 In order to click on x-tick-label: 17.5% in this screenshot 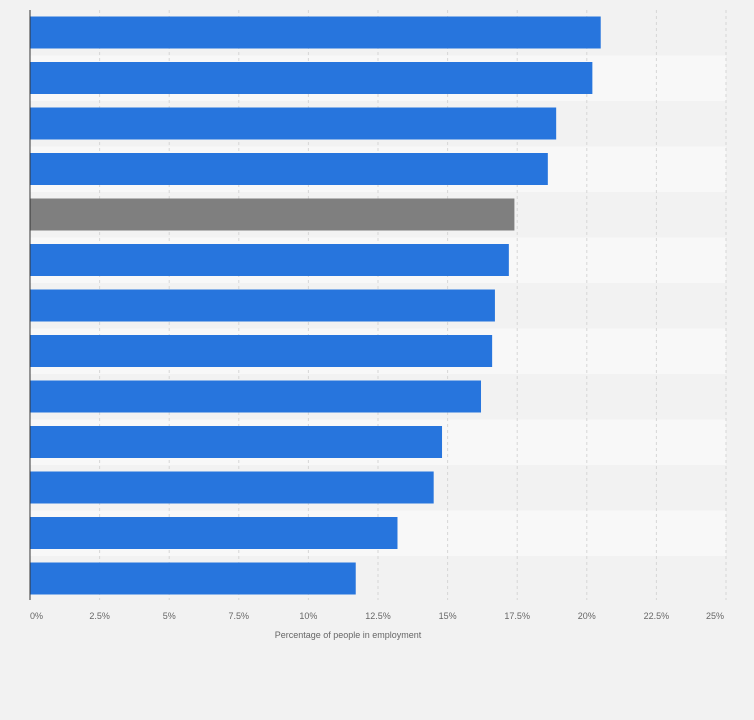, I will do `click(517, 616)`.